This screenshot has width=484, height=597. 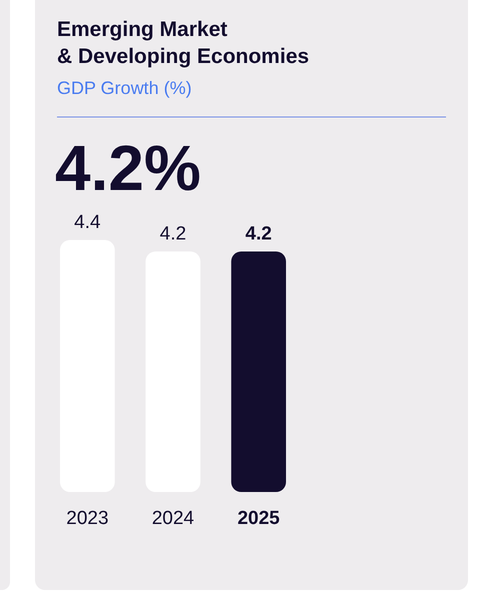 I want to click on data-label: 4.4, so click(x=88, y=222).